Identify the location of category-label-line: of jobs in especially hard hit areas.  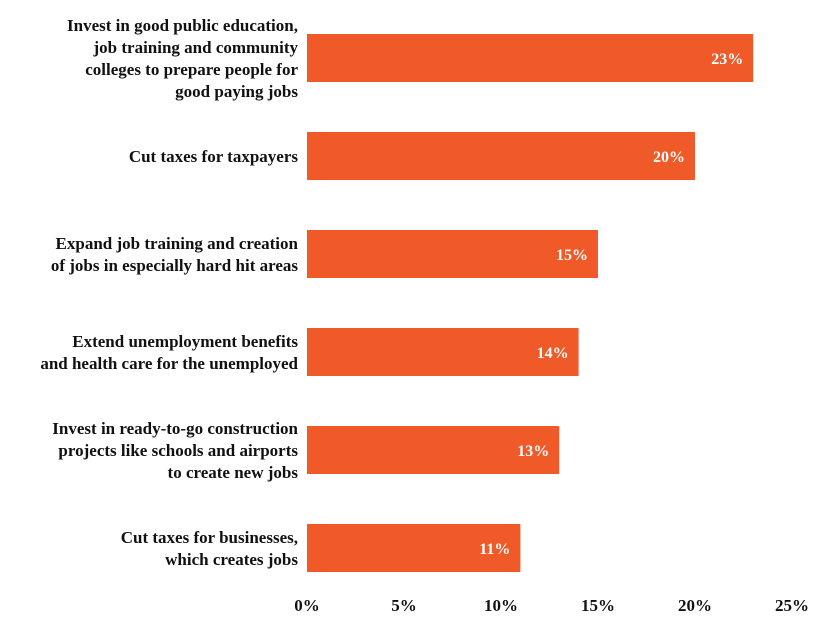
(175, 265).